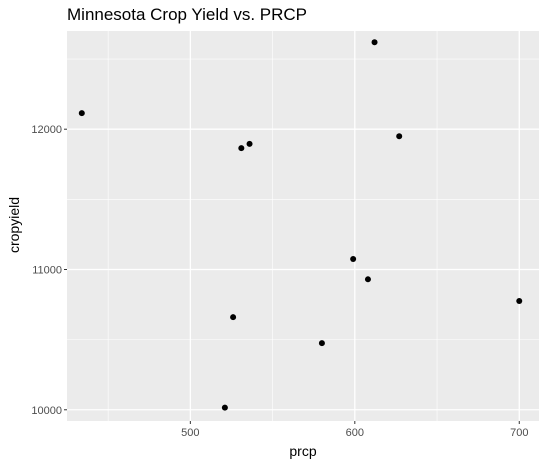  What do you see at coordinates (14, 225) in the screenshot?
I see `y-axis-title: cropyield` at bounding box center [14, 225].